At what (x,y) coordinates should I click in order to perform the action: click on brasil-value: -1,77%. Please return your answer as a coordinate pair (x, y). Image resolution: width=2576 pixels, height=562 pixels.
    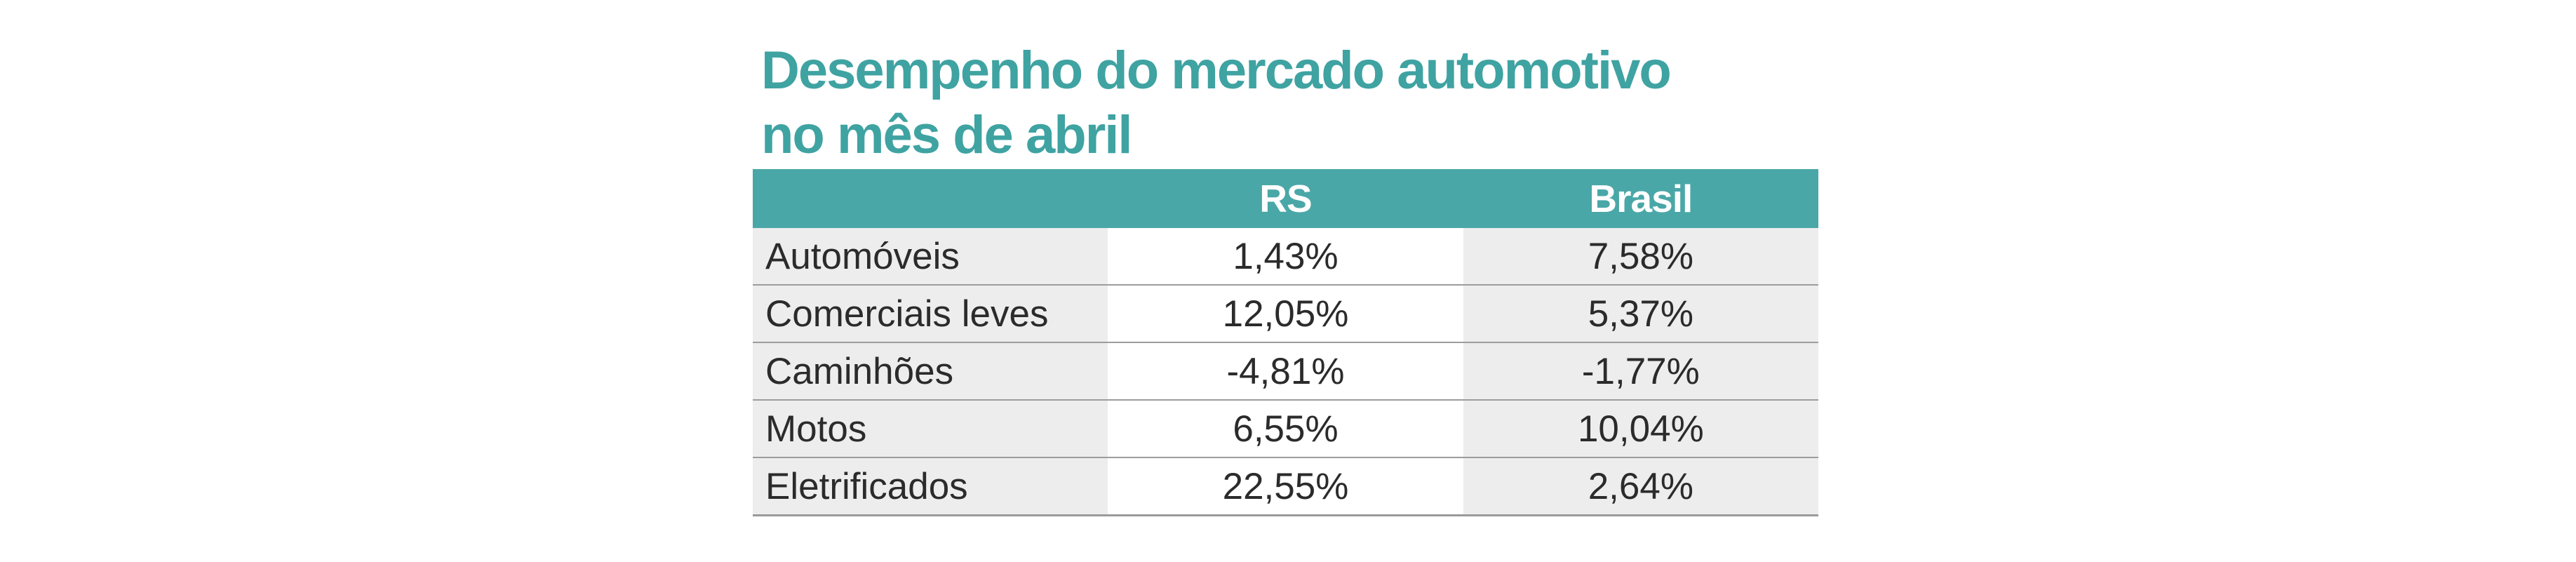
    Looking at the image, I should click on (1640, 371).